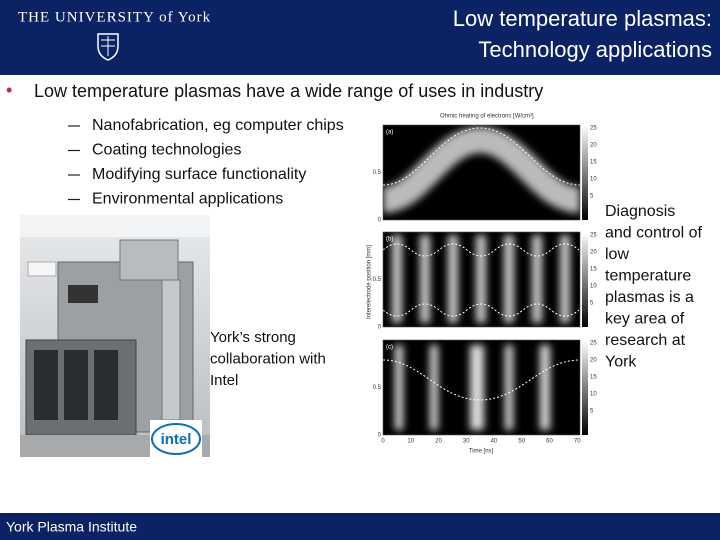 Image resolution: width=720 pixels, height=540 pixels. What do you see at coordinates (577, 442) in the screenshot?
I see `x-tick: 70` at bounding box center [577, 442].